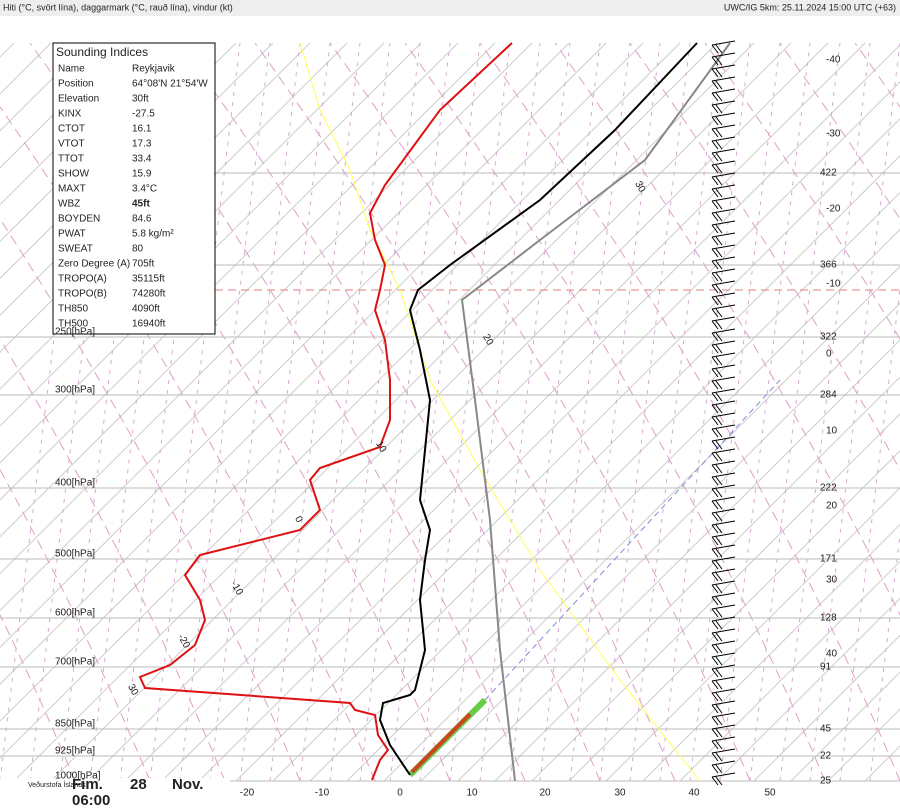 This screenshot has width=900, height=808. Describe the element at coordinates (143, 264) in the screenshot. I see `index-value: 705ft` at that location.